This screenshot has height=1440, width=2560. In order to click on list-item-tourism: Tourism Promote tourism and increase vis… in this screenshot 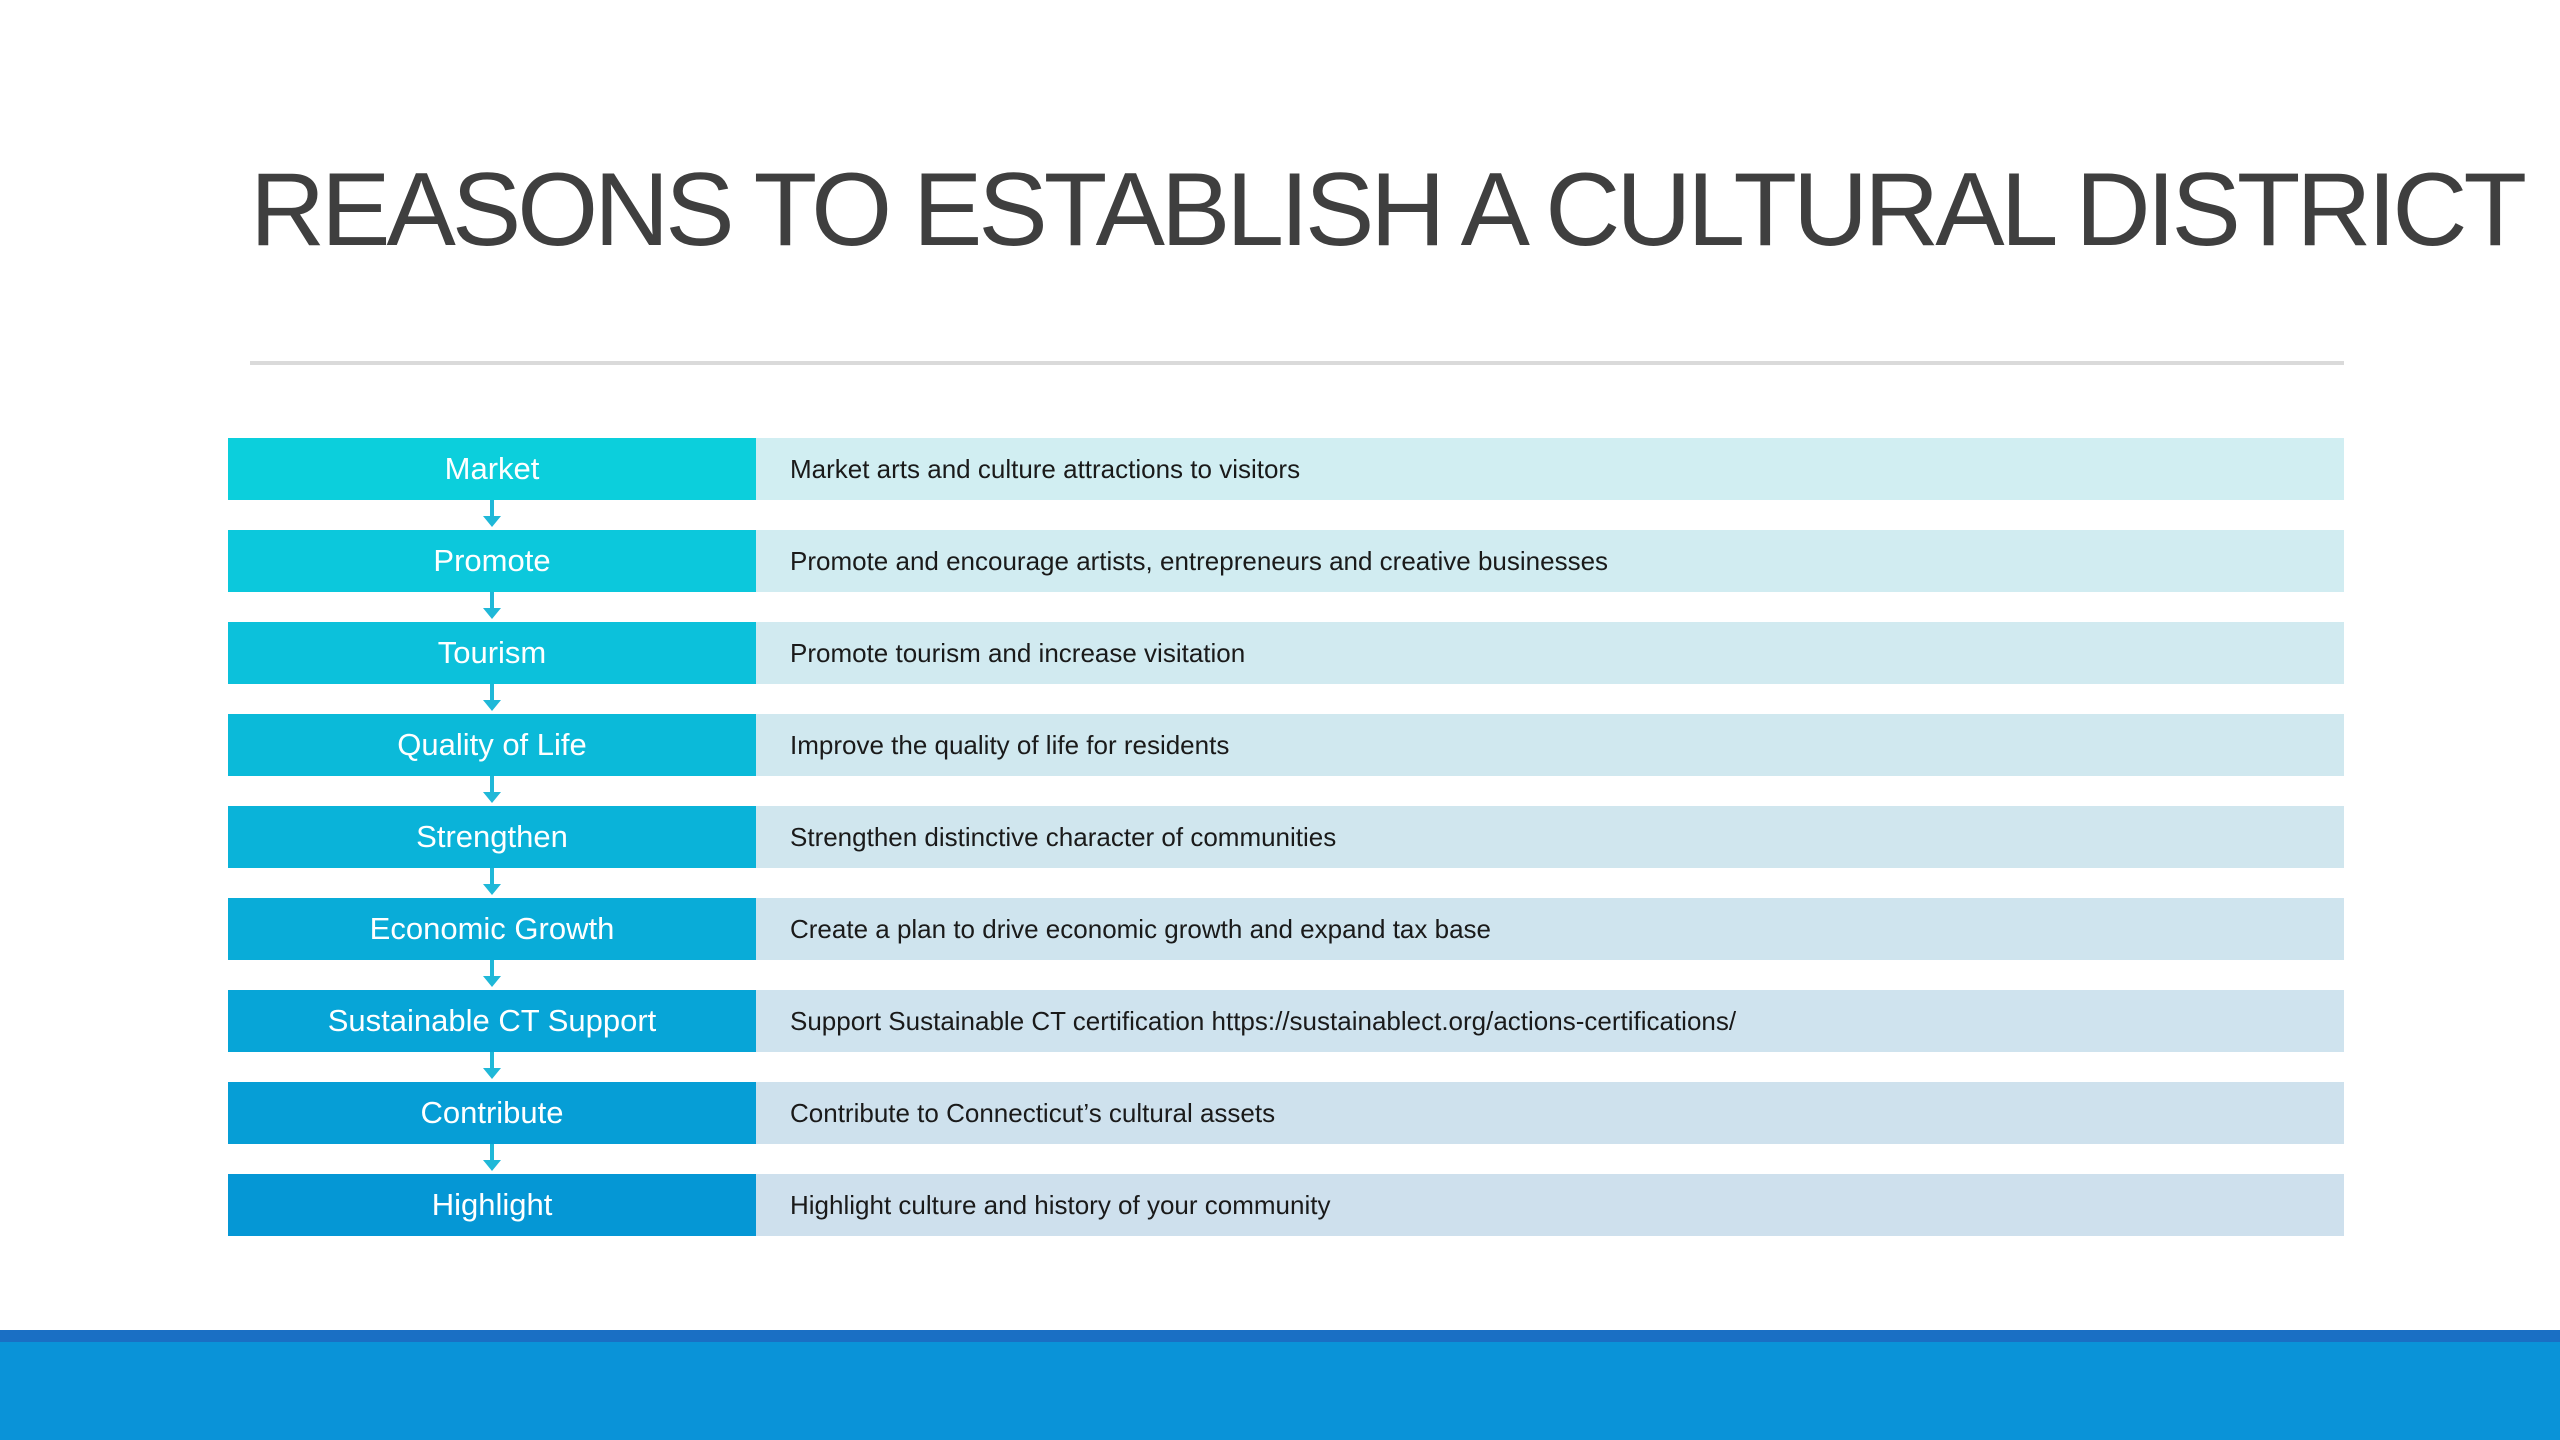, I will do `click(1286, 653)`.